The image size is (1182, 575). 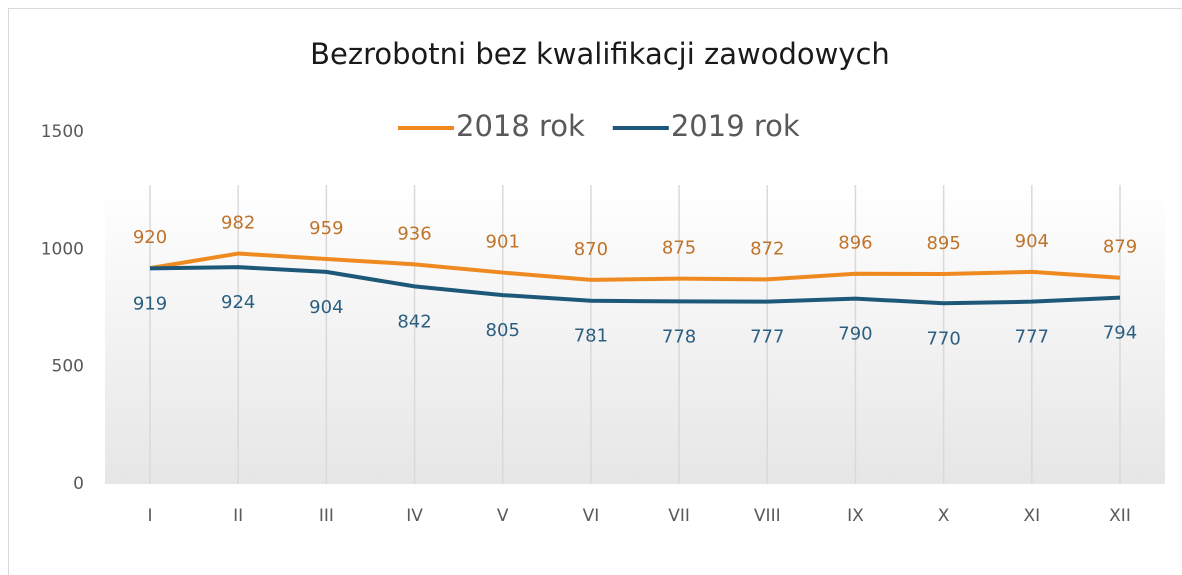 I want to click on x-tick-label: II, so click(x=238, y=516).